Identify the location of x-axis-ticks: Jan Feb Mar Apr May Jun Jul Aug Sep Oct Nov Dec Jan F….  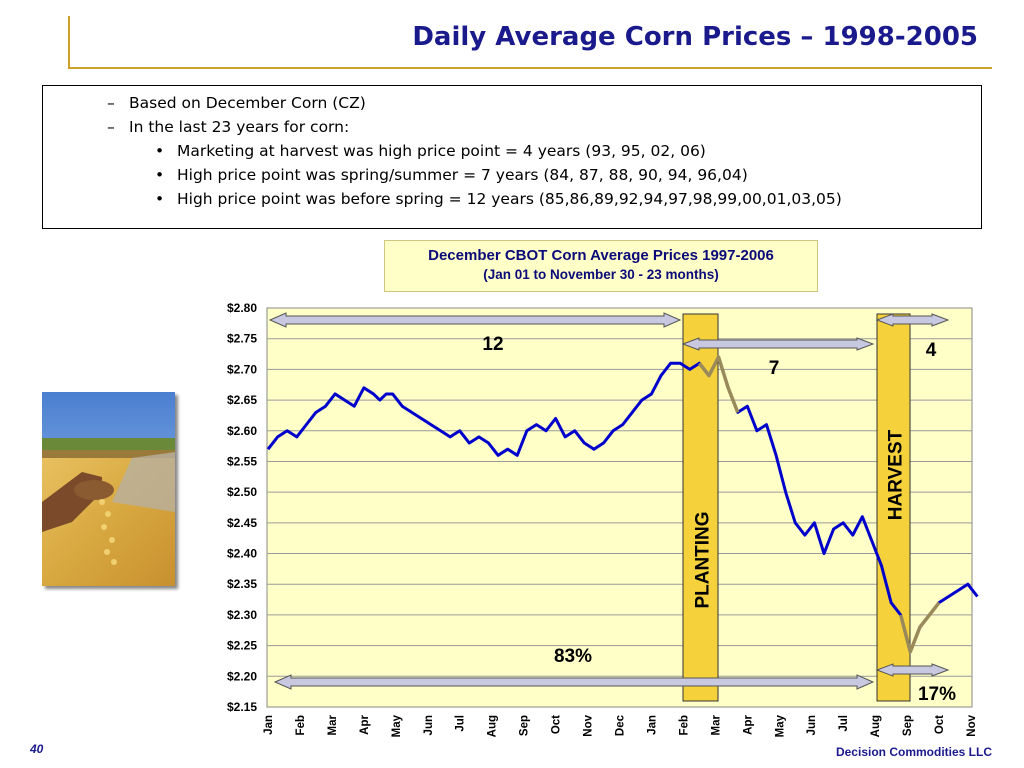
(620, 725).